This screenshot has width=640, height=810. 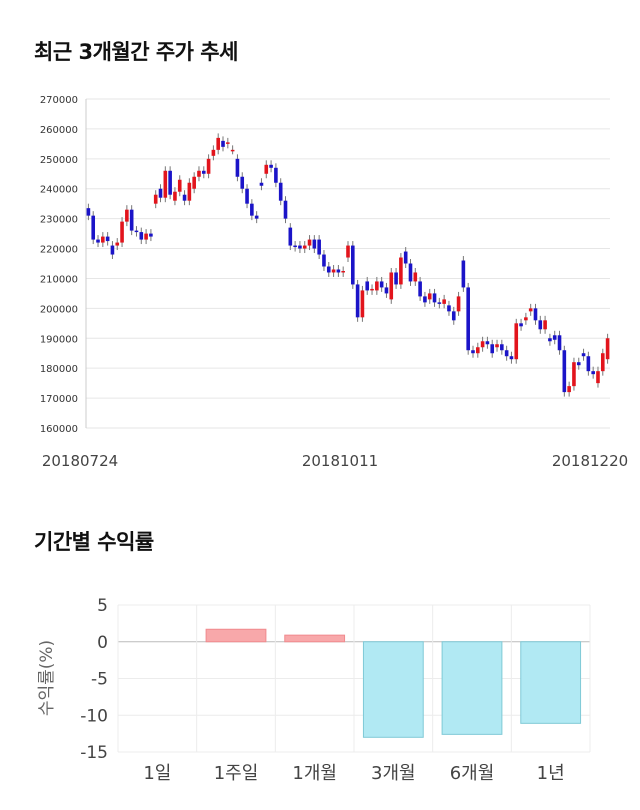 What do you see at coordinates (59, 339) in the screenshot?
I see `y-tick-label: 190000` at bounding box center [59, 339].